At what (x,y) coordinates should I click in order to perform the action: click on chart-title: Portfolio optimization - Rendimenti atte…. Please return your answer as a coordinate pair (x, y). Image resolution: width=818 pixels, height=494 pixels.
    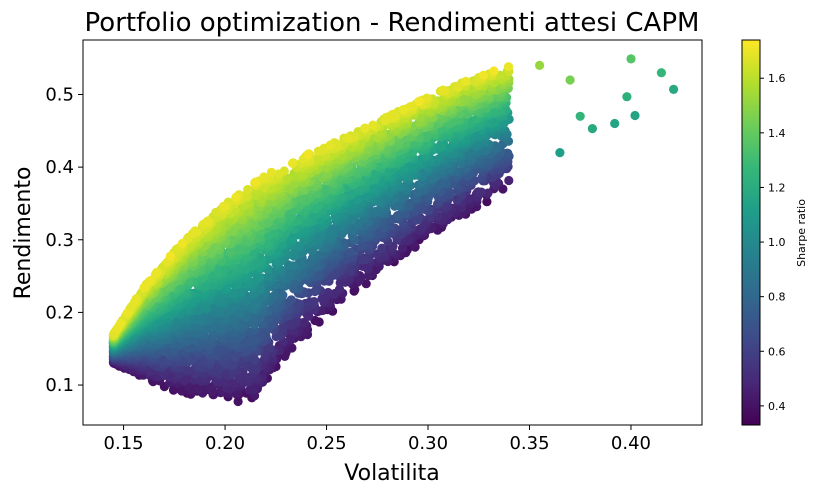
    Looking at the image, I should click on (392, 23).